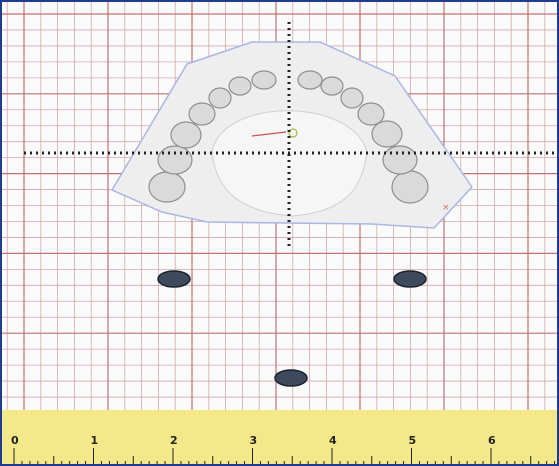  I want to click on ruler-label: 3, so click(254, 440).